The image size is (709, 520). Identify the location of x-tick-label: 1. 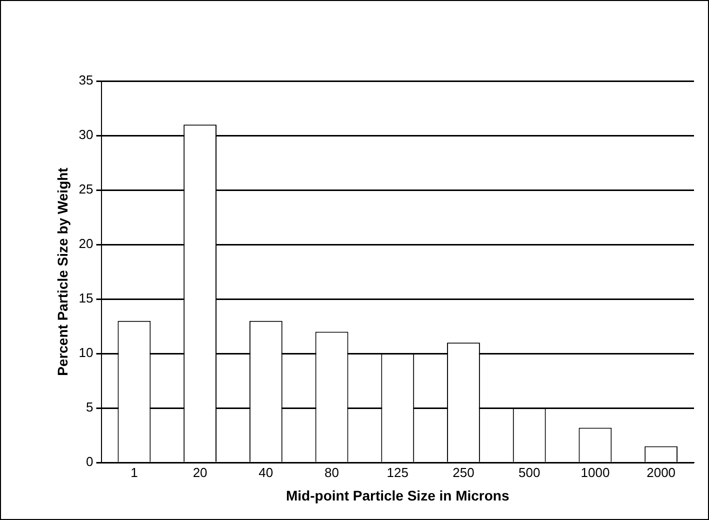
(134, 472).